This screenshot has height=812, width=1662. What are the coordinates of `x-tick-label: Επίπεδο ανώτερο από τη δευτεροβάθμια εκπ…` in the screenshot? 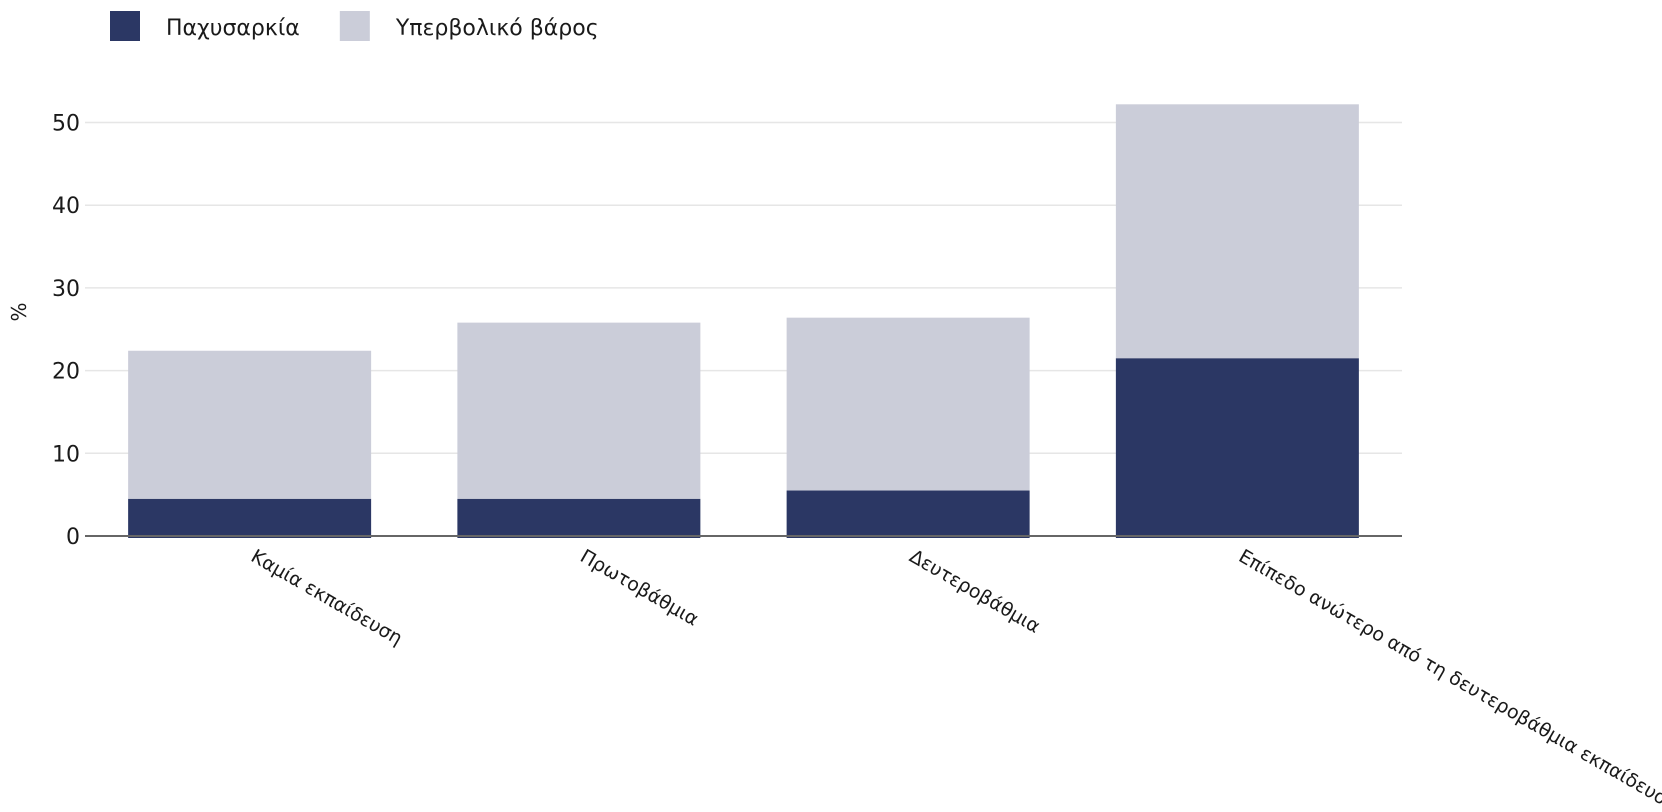 It's located at (1448, 676).